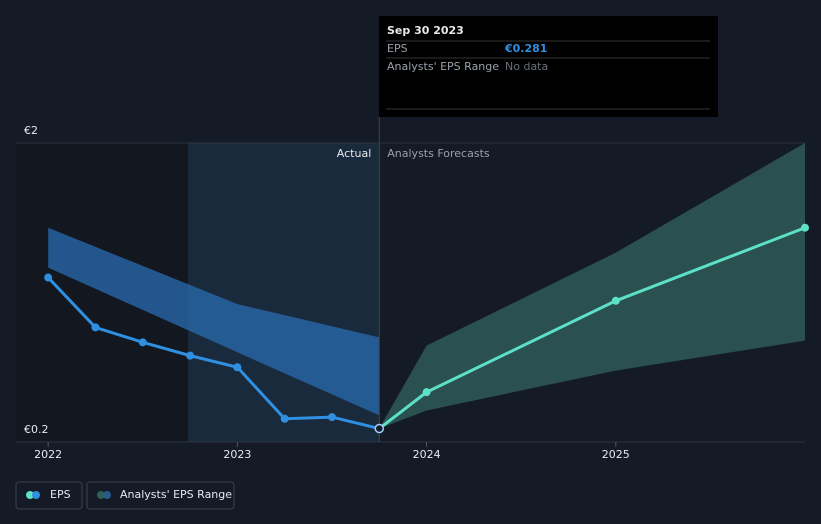 The image size is (821, 524). Describe the element at coordinates (525, 48) in the screenshot. I see `tooltip-value: €0.281` at that location.